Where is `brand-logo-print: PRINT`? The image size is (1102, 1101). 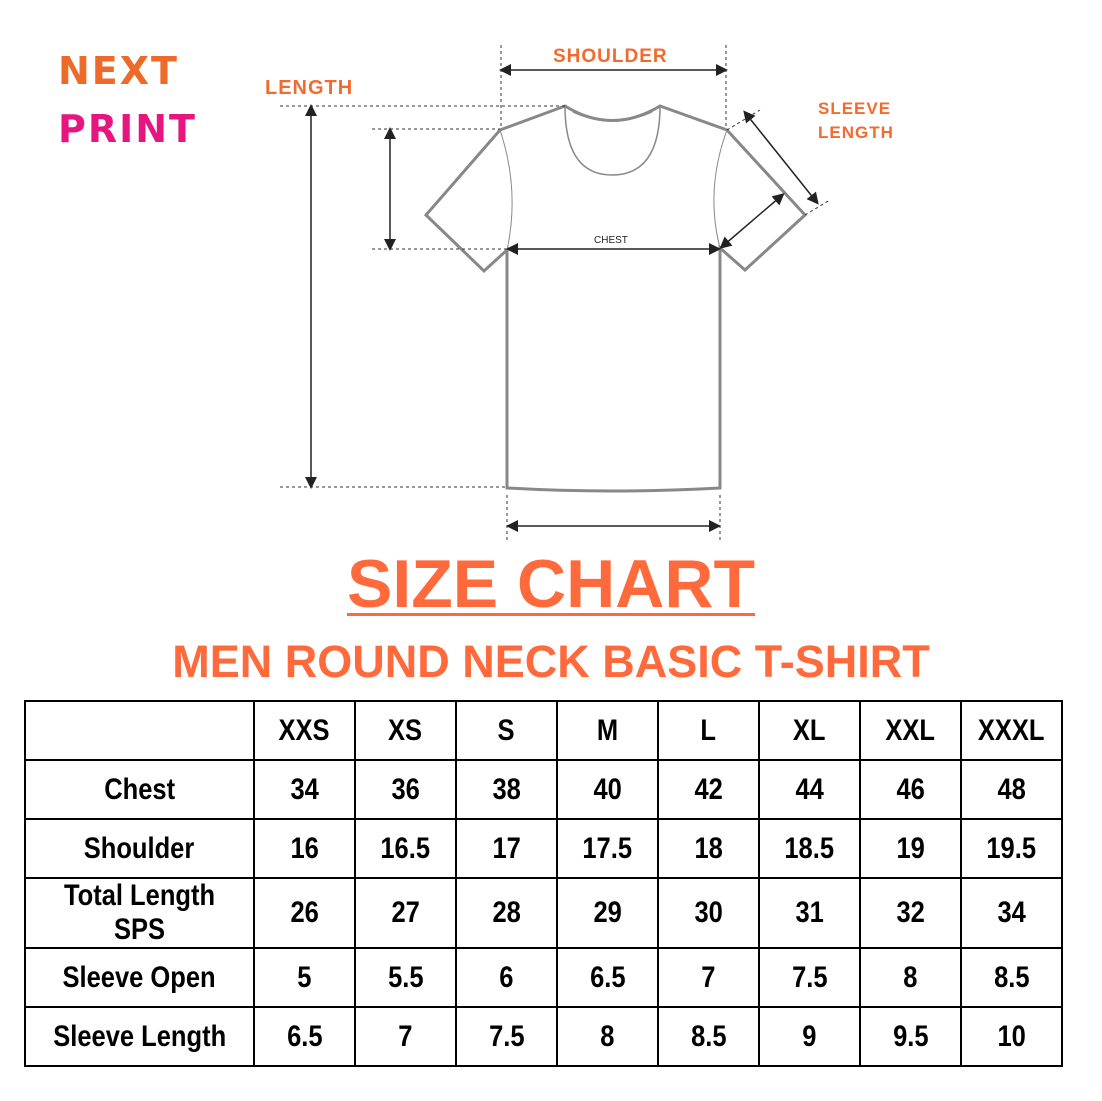 brand-logo-print: PRINT is located at coordinates (127, 129).